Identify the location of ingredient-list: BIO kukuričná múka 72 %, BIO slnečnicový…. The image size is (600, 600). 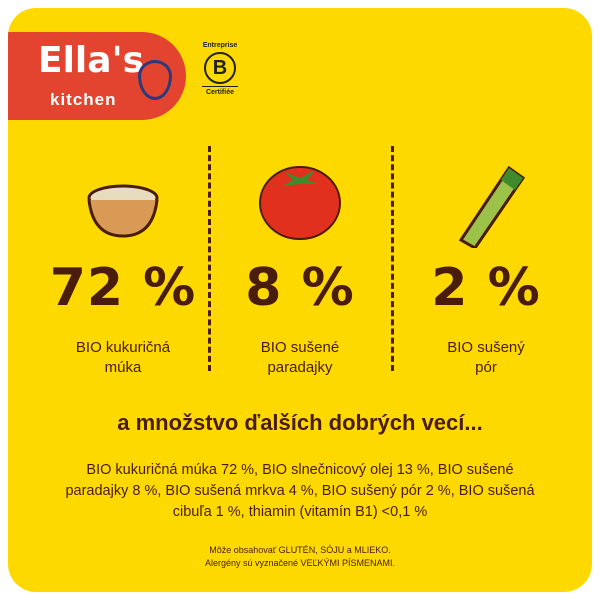
(300, 491).